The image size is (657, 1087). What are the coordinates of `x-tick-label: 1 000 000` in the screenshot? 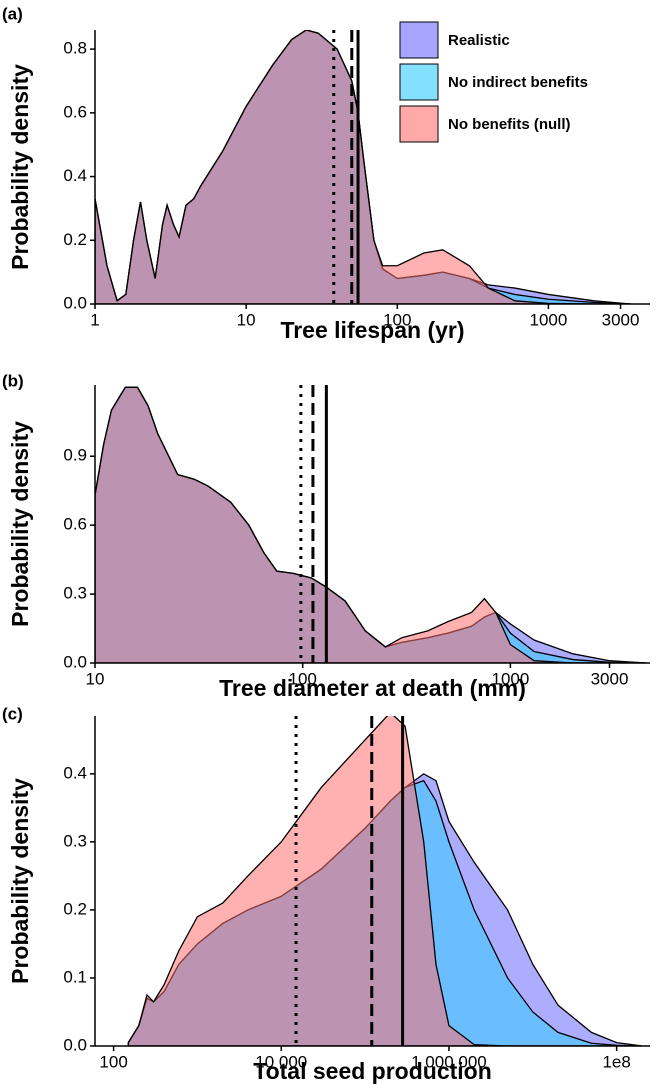 It's located at (449, 1061).